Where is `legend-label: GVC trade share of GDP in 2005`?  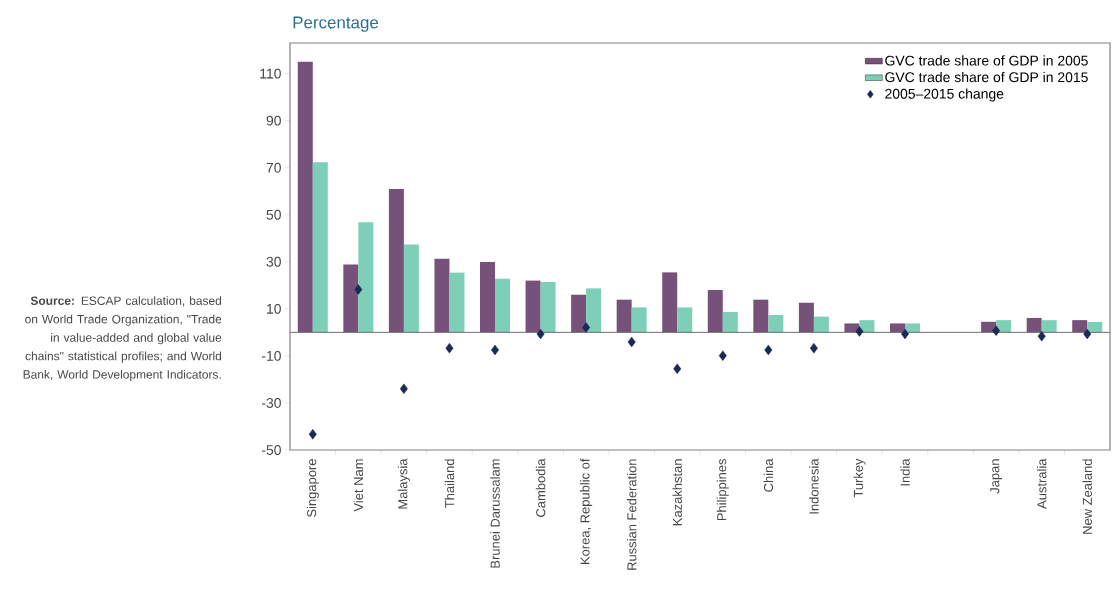
legend-label: GVC trade share of GDP in 2005 is located at coordinates (986, 60).